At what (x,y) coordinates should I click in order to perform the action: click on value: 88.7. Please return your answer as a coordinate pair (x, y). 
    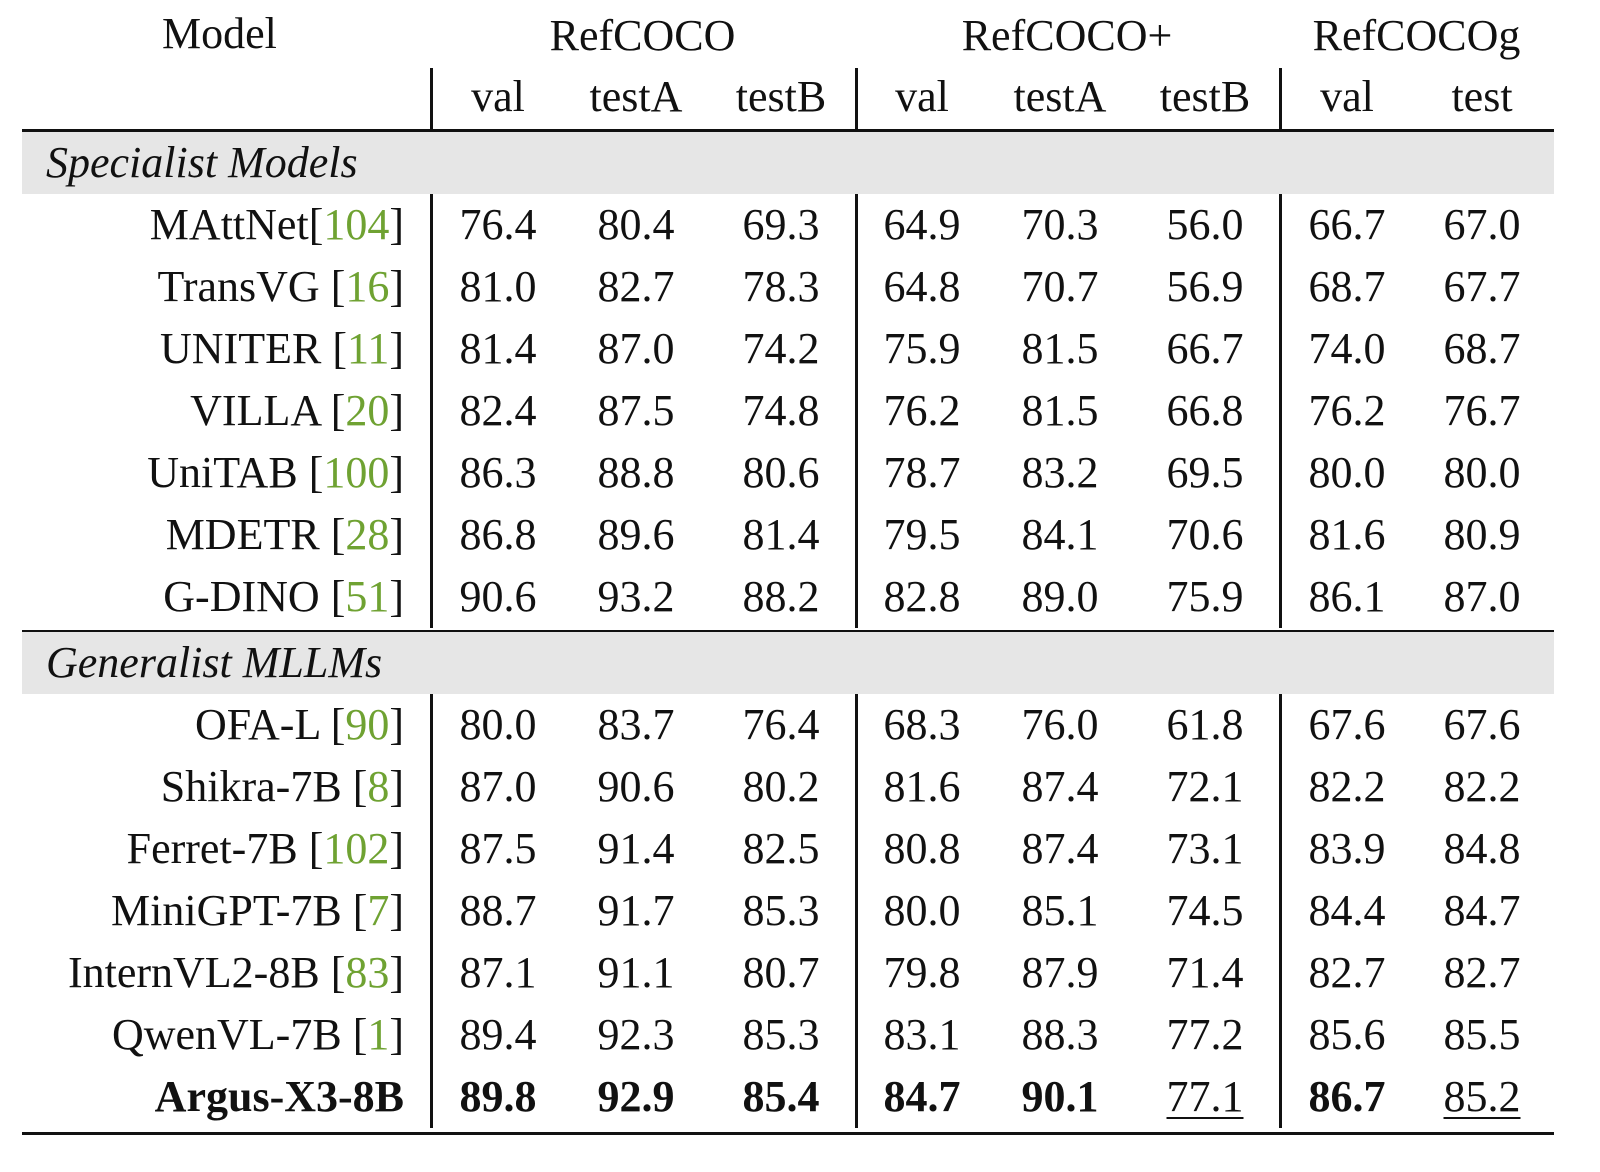
    Looking at the image, I should click on (498, 910).